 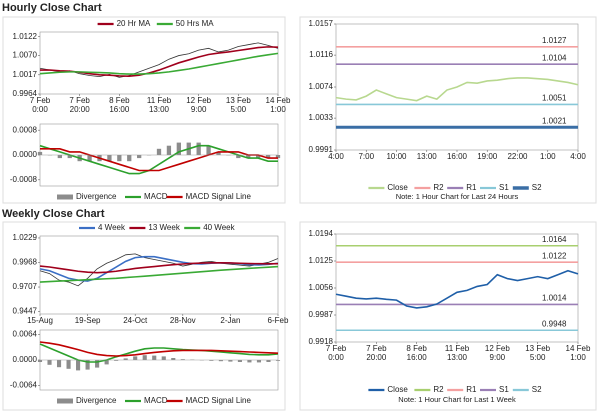 I want to click on y-tick-label: 0.0064, so click(x=25, y=334).